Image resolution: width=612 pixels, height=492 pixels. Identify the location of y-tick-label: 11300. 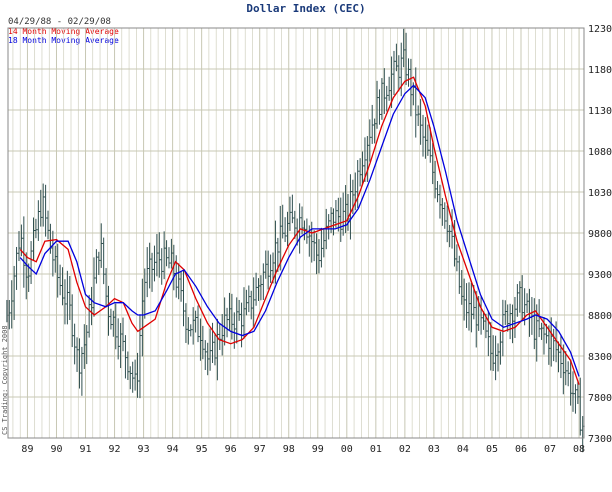
(600, 111).